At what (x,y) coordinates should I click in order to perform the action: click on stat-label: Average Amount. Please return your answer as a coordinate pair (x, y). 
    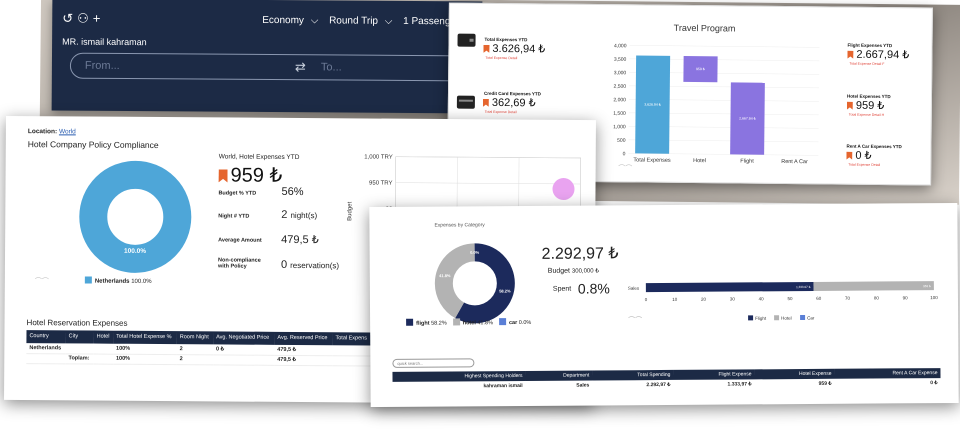
    Looking at the image, I should click on (240, 240).